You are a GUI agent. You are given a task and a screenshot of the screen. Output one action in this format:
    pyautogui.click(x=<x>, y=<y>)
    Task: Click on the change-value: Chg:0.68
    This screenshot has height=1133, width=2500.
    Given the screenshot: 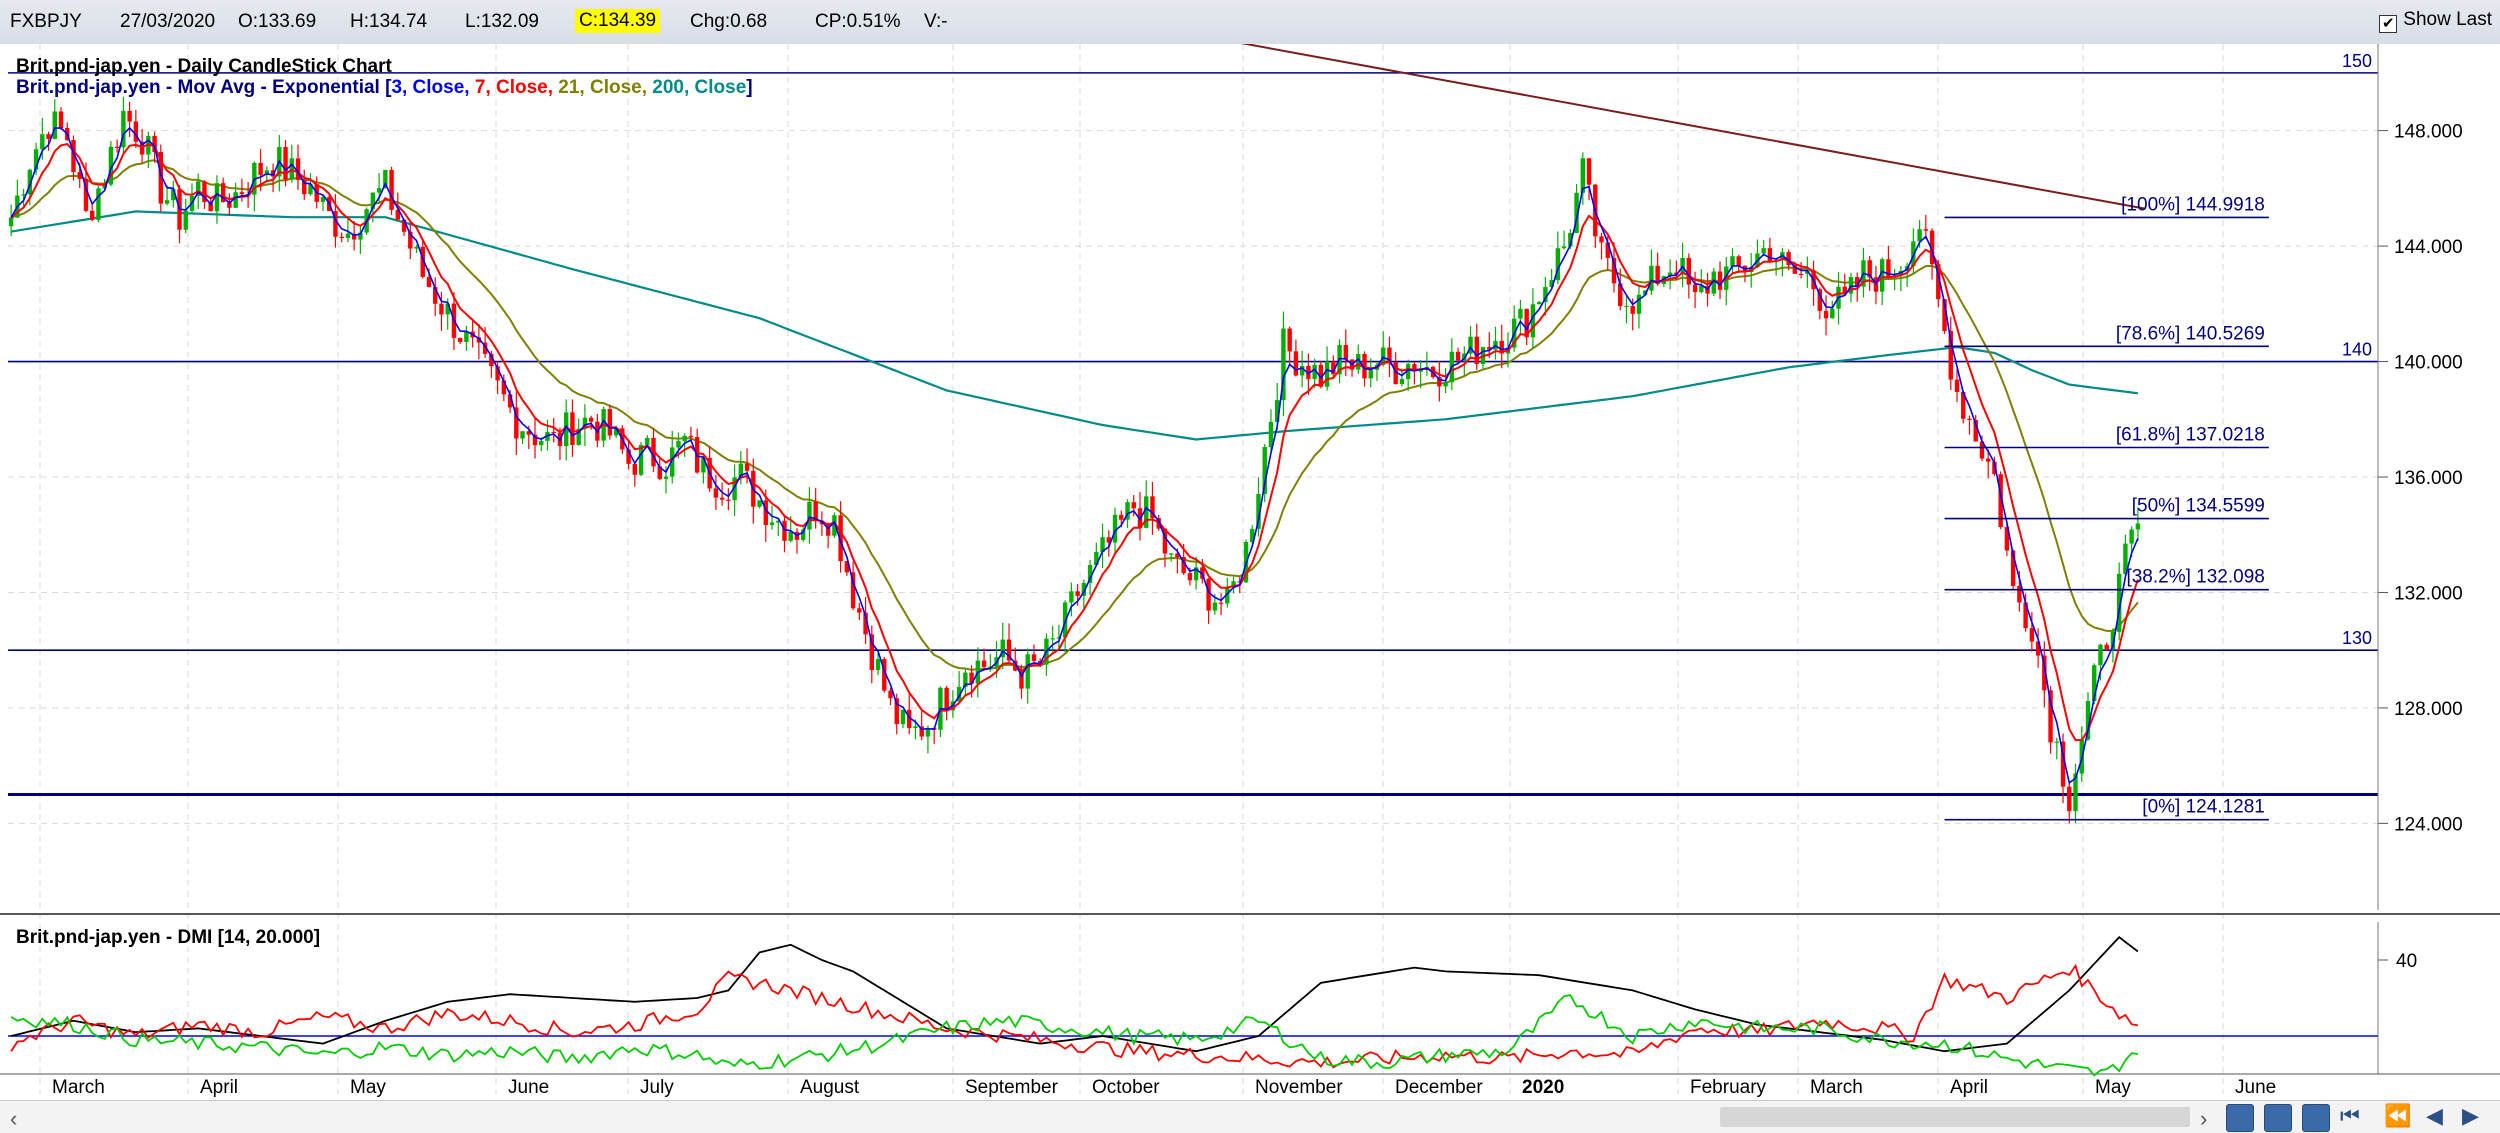 What is the action you would take?
    pyautogui.click(x=729, y=21)
    